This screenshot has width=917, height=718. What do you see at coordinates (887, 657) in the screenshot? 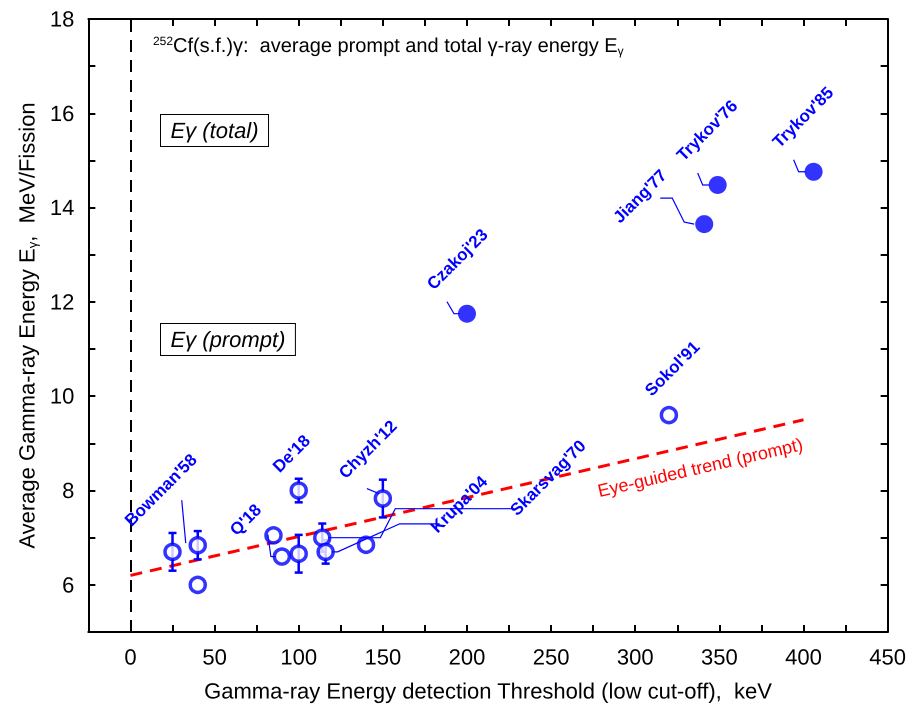
I see `x-tick-label: 450` at bounding box center [887, 657].